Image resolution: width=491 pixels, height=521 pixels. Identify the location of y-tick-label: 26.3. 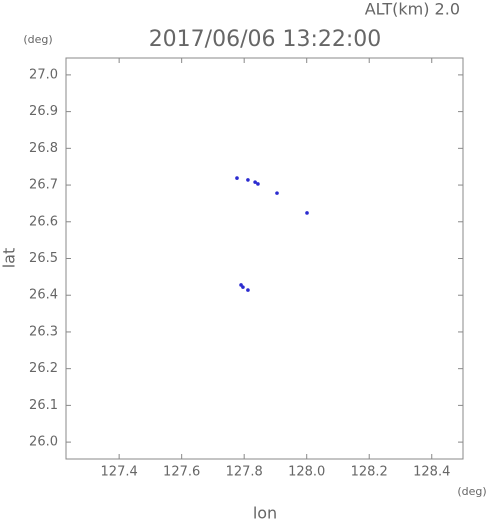
(43, 331).